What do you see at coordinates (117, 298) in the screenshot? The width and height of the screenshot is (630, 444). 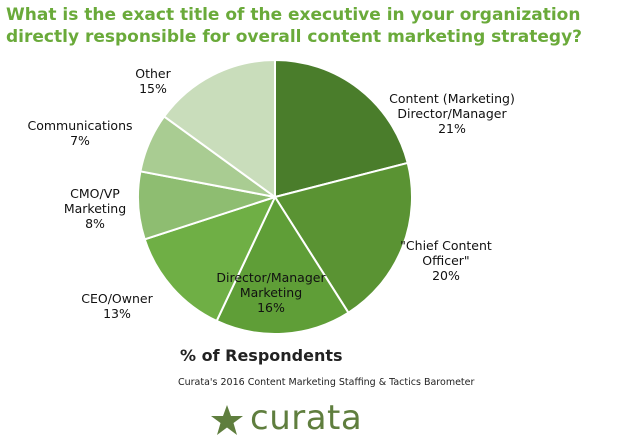 I see `slice-label-text: CEO/Owner` at bounding box center [117, 298].